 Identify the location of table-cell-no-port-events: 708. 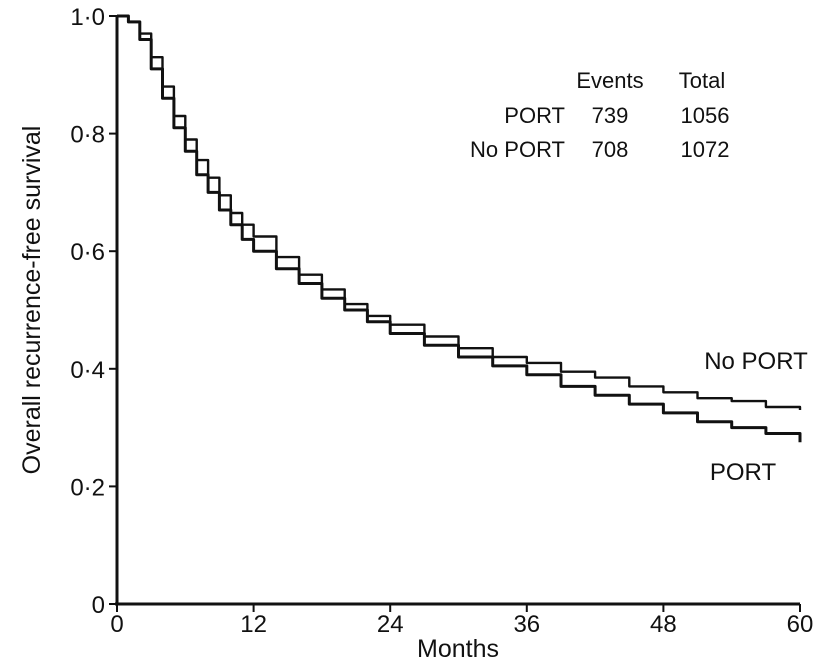
(610, 149).